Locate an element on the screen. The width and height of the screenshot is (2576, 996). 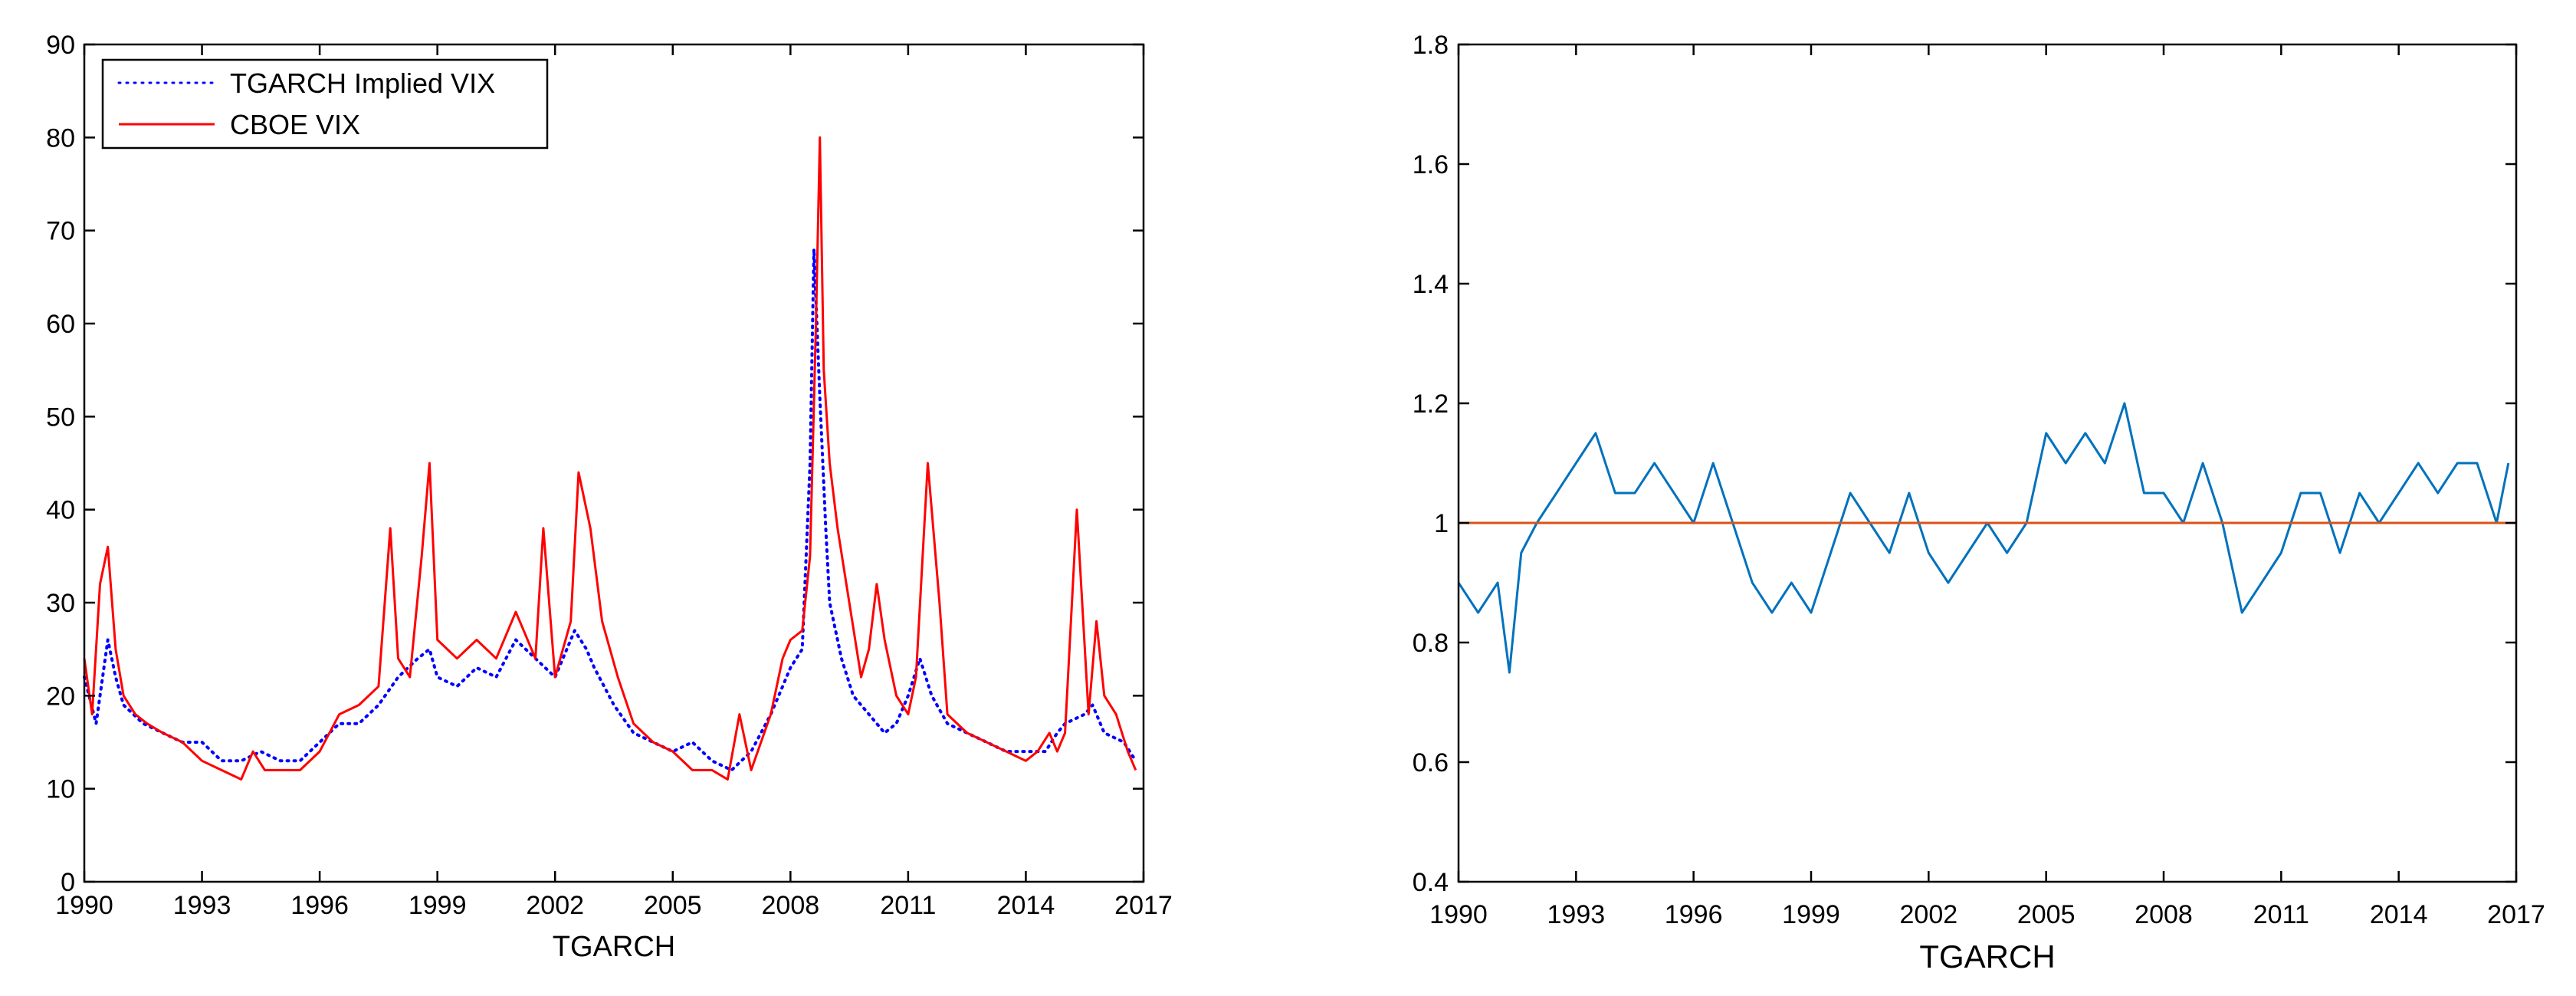
ratio-series-layer is located at coordinates (1986, 538).